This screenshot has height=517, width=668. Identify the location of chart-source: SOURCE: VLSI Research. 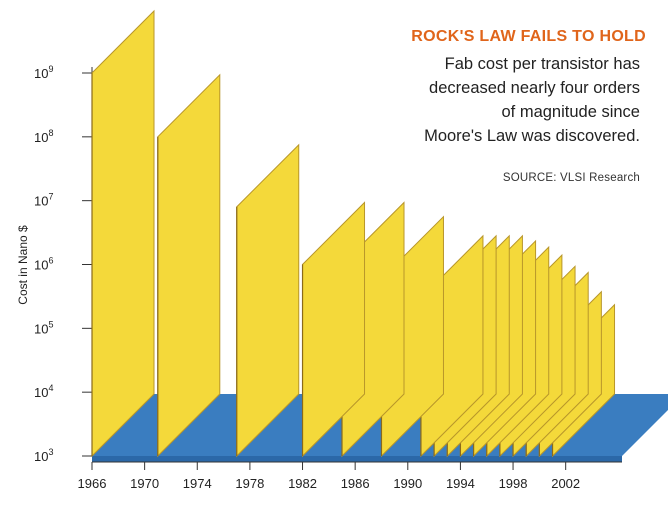
(571, 178).